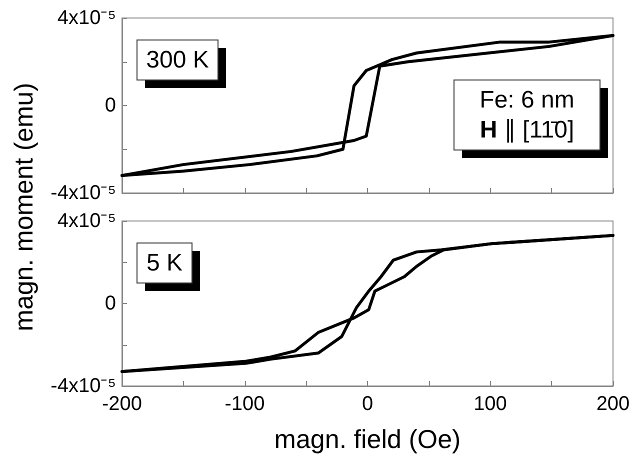  I want to click on x-tick-label: 100, so click(490, 404).